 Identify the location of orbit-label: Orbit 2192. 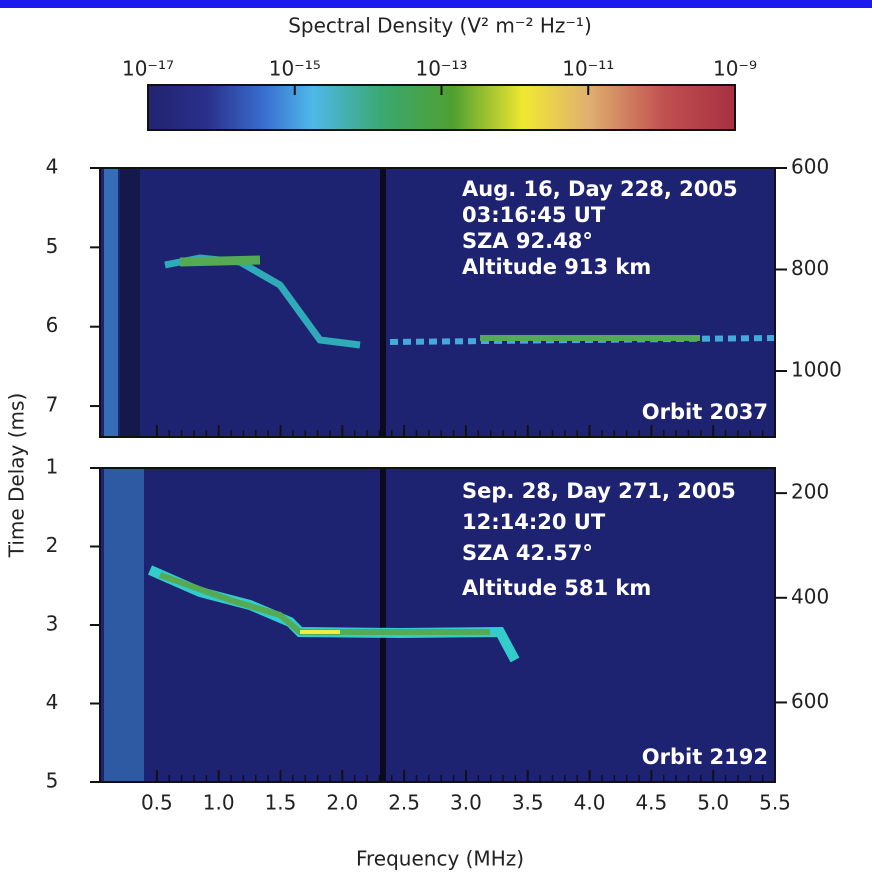
(705, 757).